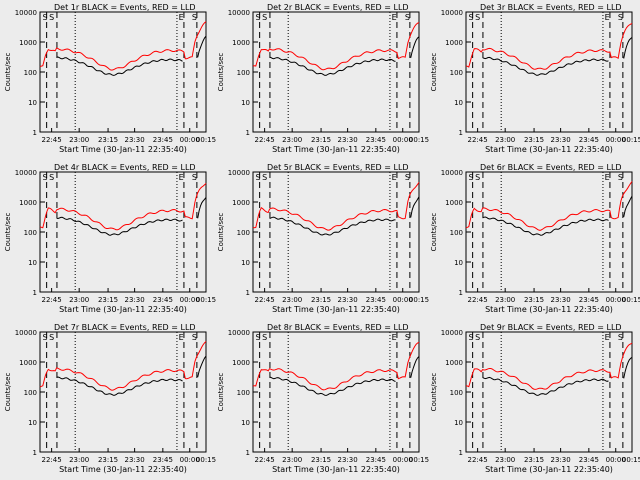  Describe the element at coordinates (338, 167) in the screenshot. I see `panel-title: Det 5r BLACK = Events, RED = LLD` at that location.